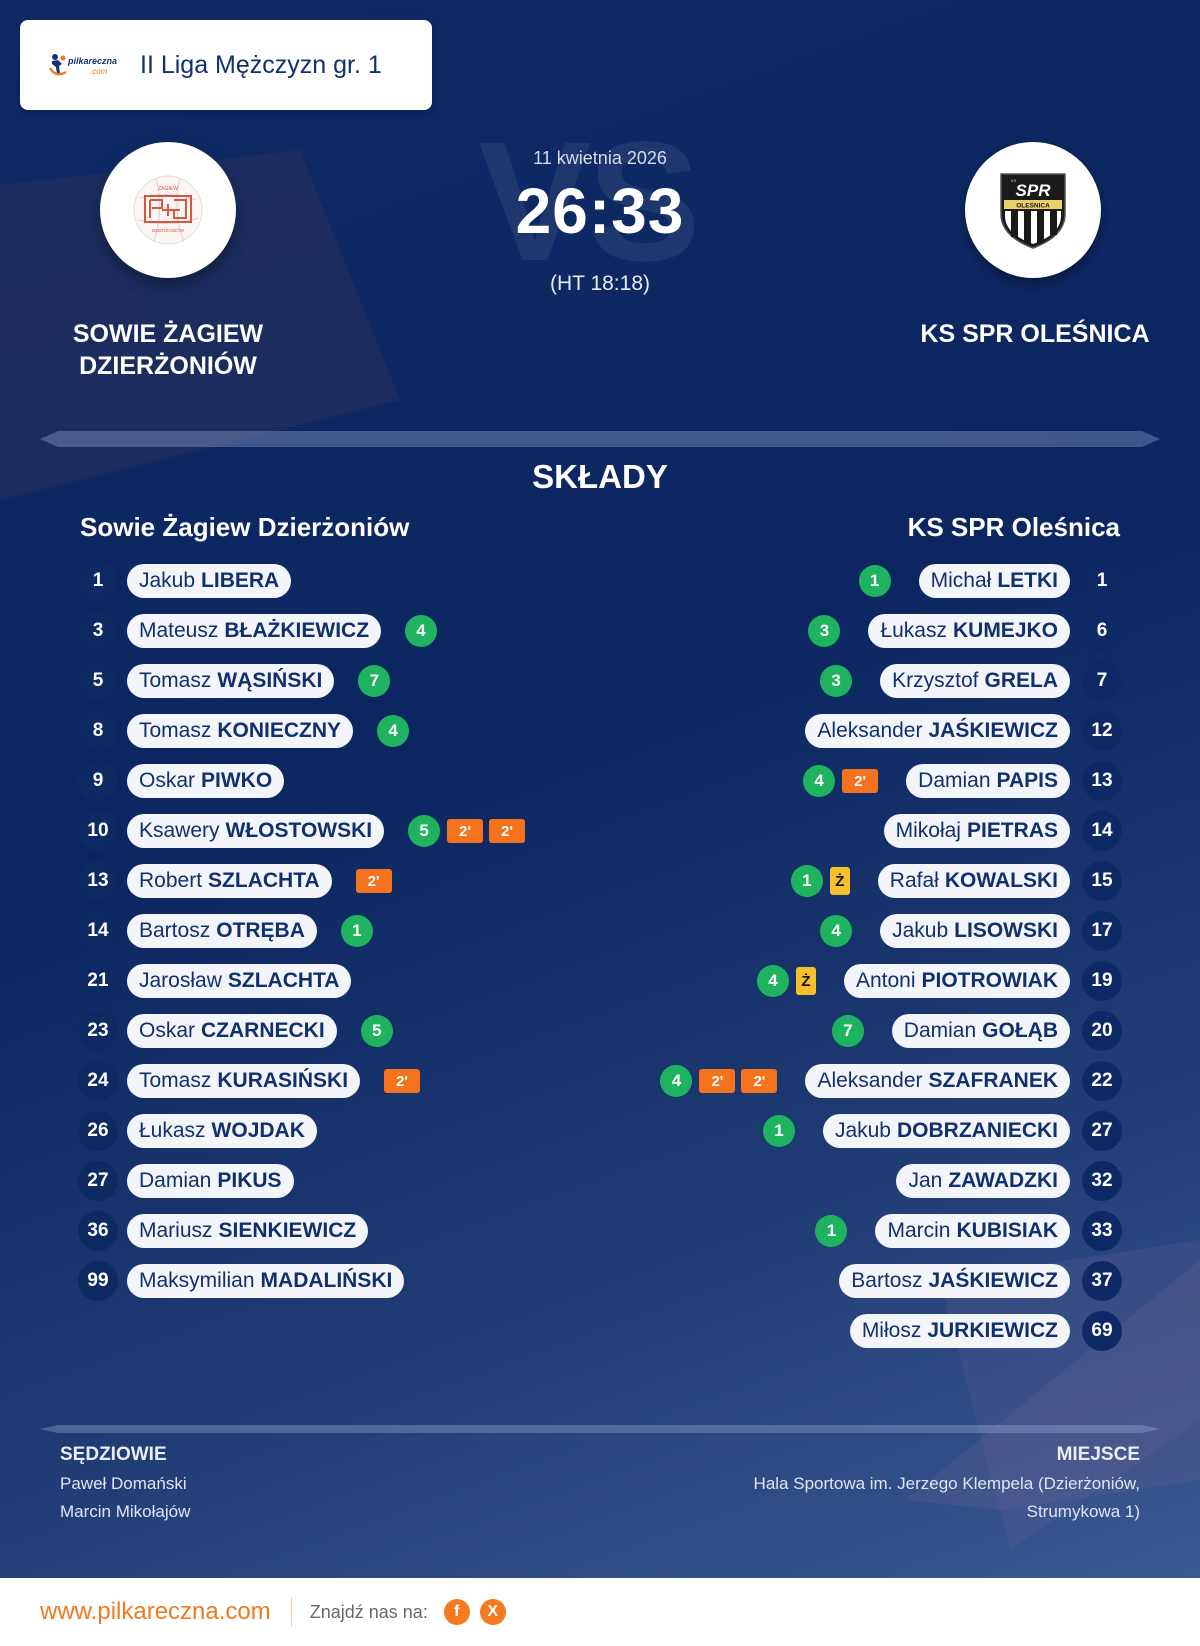  Describe the element at coordinates (805, 981) in the screenshot. I see `yellow-card-badge: Ż` at that location.